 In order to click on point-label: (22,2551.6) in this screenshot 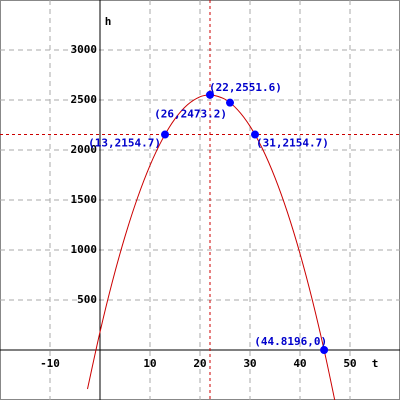, I will do `click(245, 87)`.